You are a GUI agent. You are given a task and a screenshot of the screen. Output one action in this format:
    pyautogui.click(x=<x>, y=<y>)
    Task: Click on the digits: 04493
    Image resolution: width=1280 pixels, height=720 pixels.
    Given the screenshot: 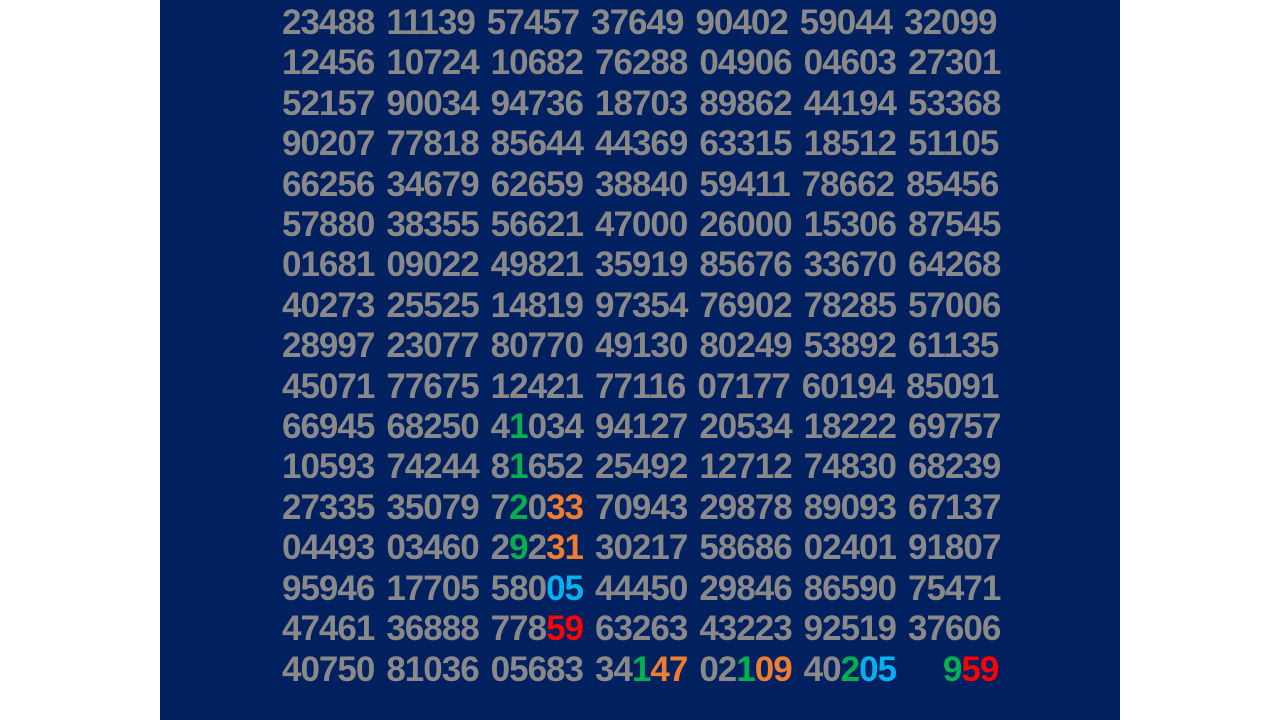 What is the action you would take?
    pyautogui.click(x=328, y=548)
    